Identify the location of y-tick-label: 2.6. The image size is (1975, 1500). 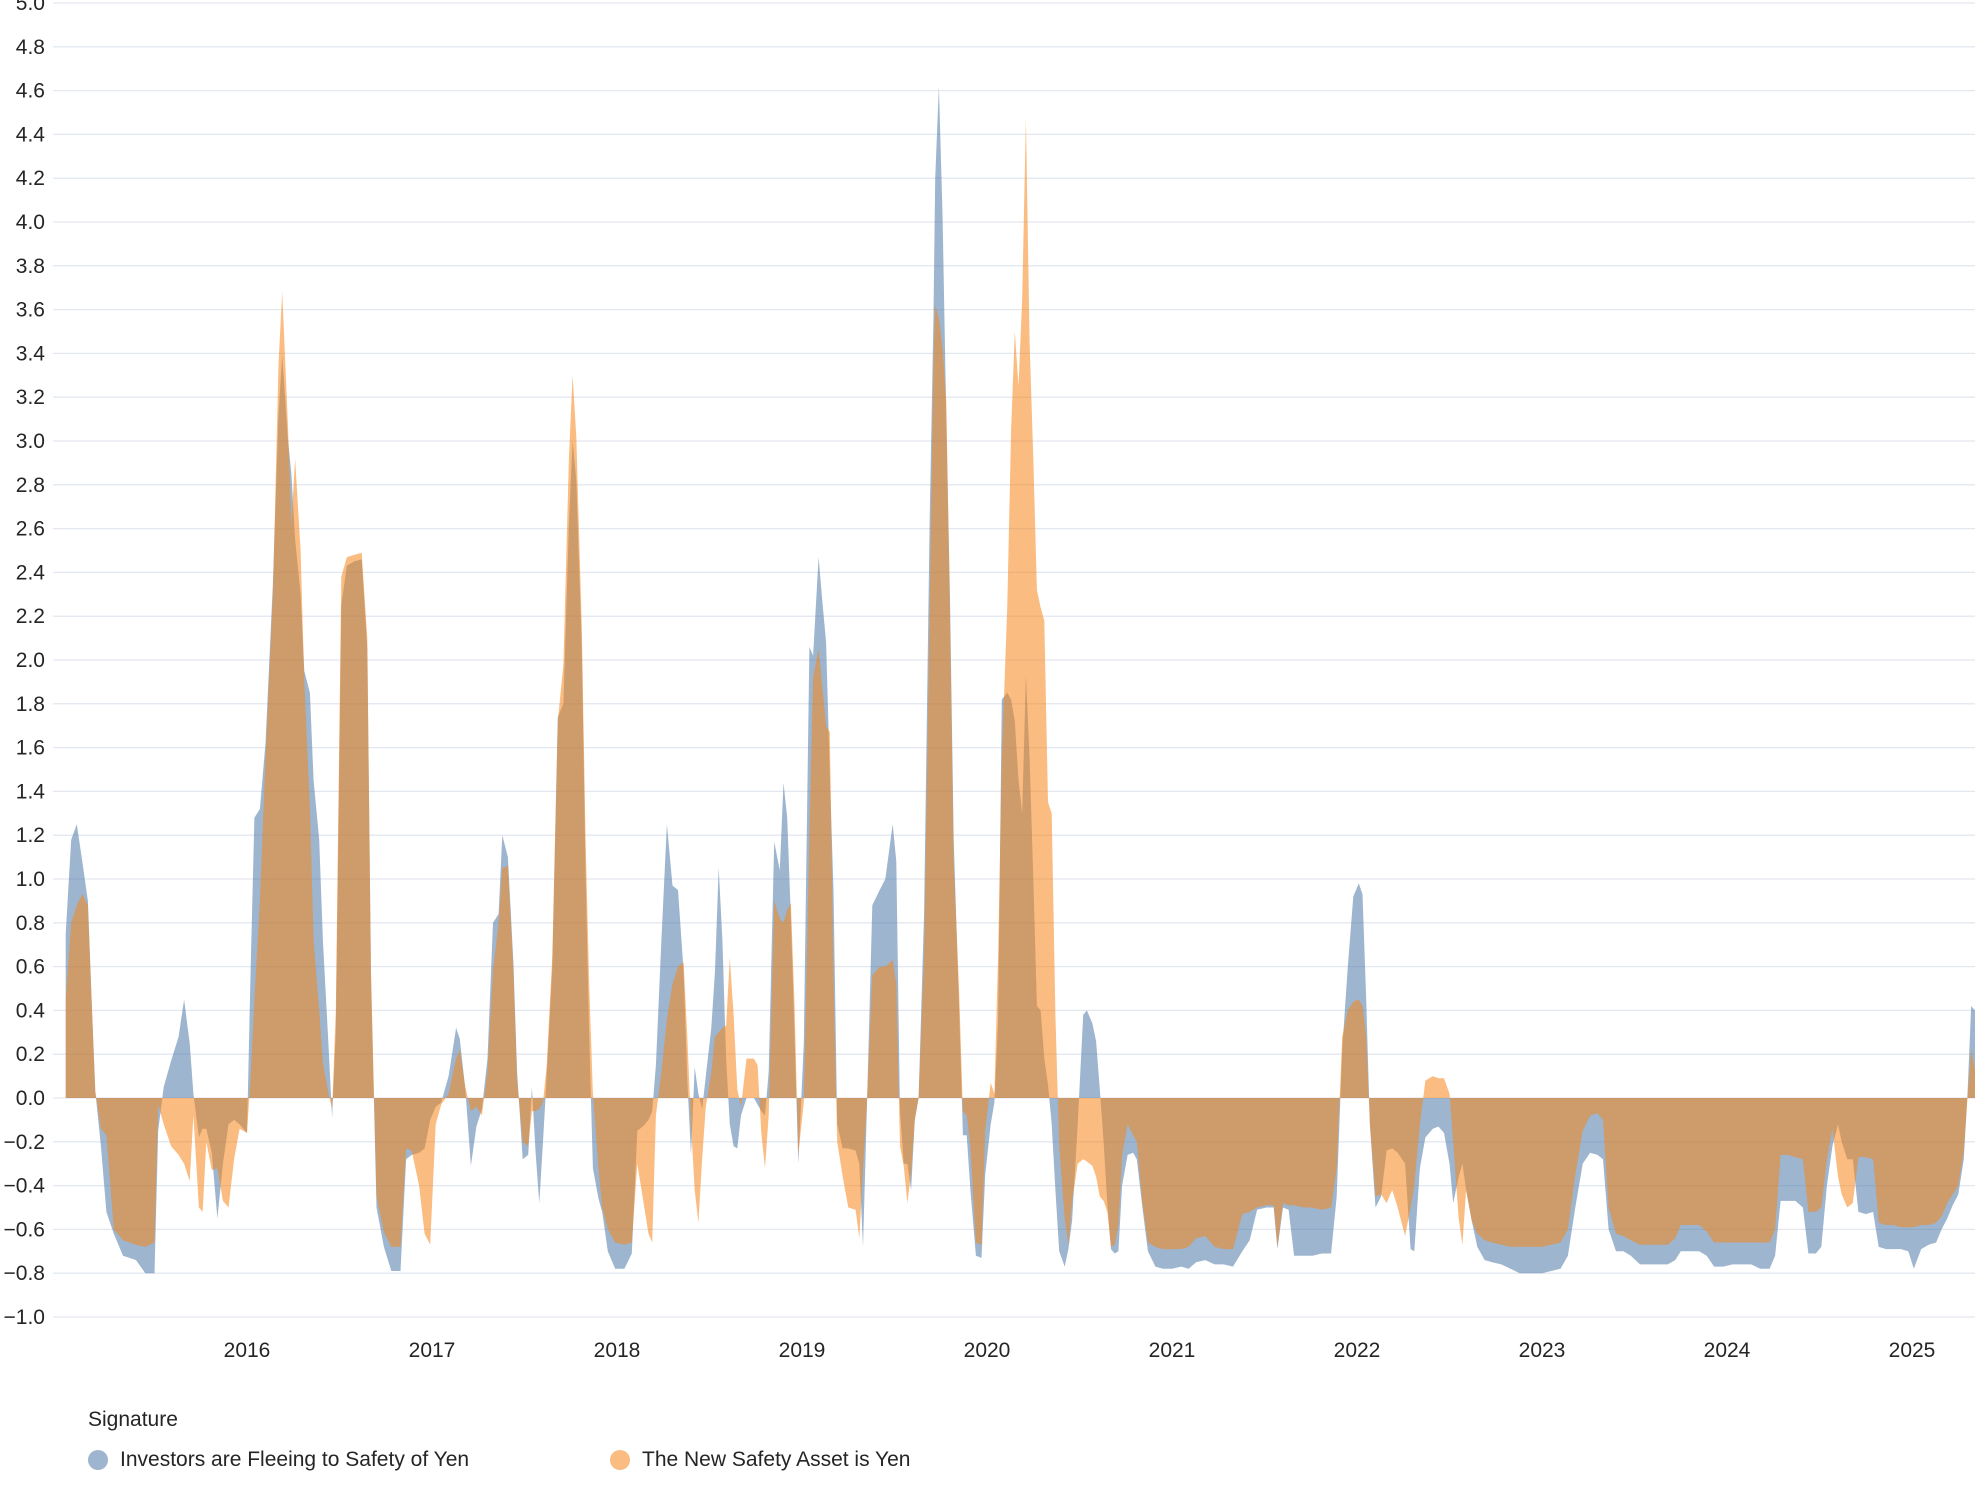
(30, 529).